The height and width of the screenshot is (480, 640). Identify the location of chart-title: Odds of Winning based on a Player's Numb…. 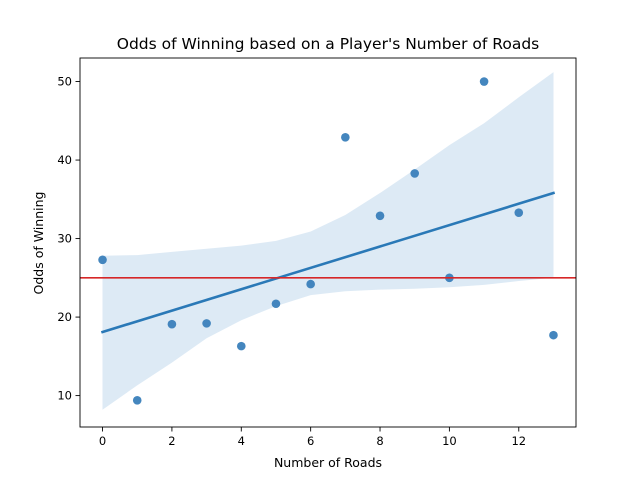
(328, 44).